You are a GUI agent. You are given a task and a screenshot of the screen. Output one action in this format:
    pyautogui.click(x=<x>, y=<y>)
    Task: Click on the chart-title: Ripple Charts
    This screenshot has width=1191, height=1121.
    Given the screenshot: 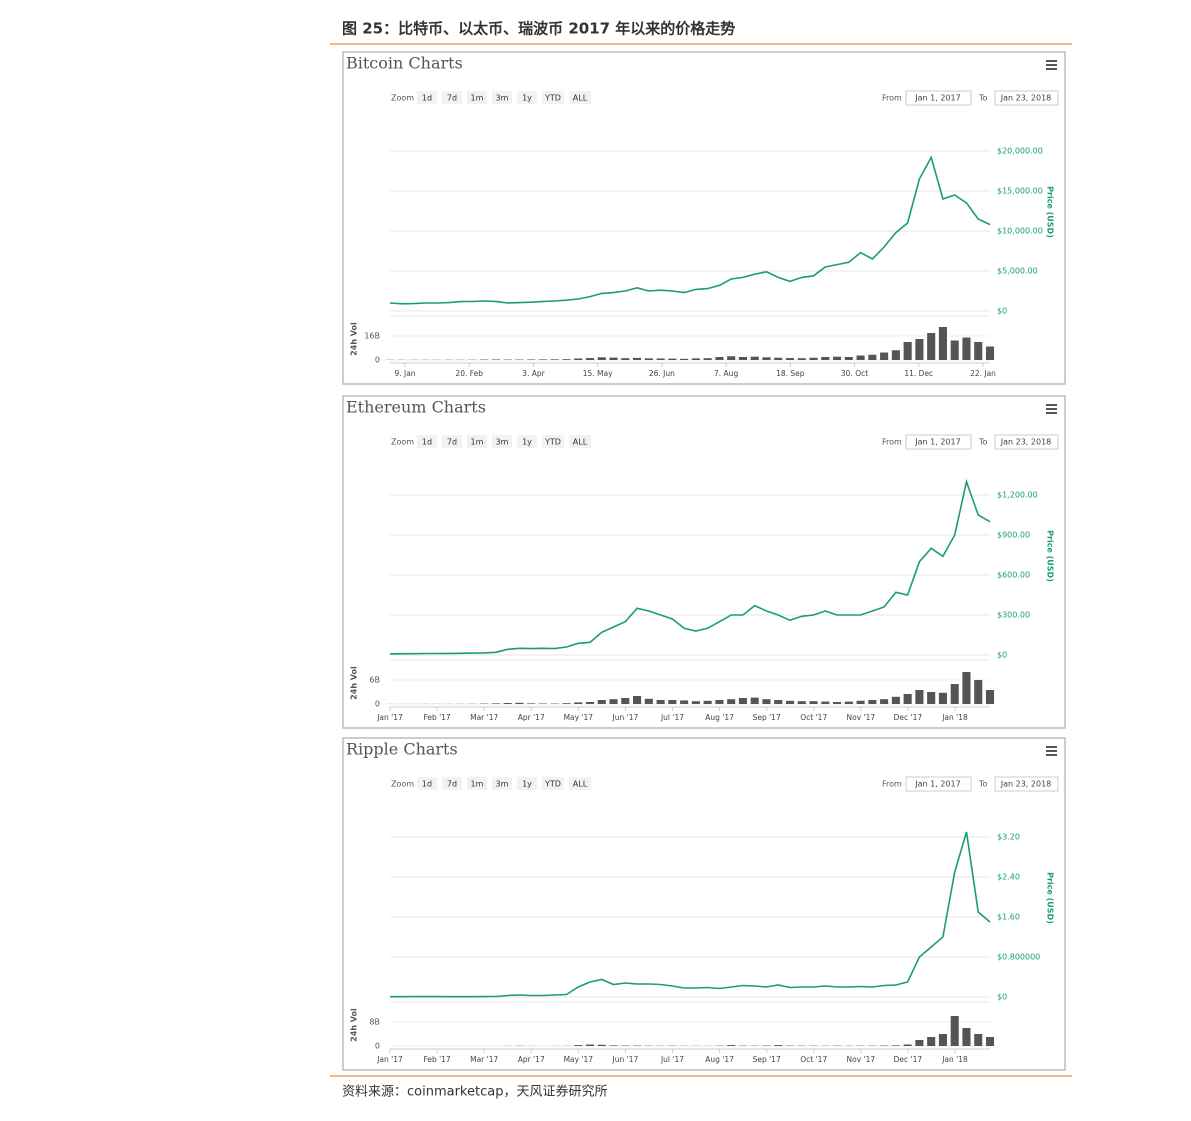 What is the action you would take?
    pyautogui.click(x=402, y=749)
    